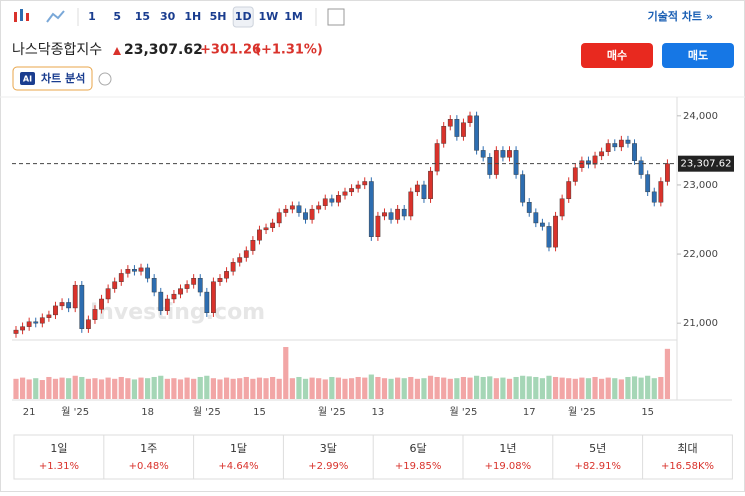 The image size is (745, 496). Describe the element at coordinates (168, 16) in the screenshot. I see `interval: 30` at that location.